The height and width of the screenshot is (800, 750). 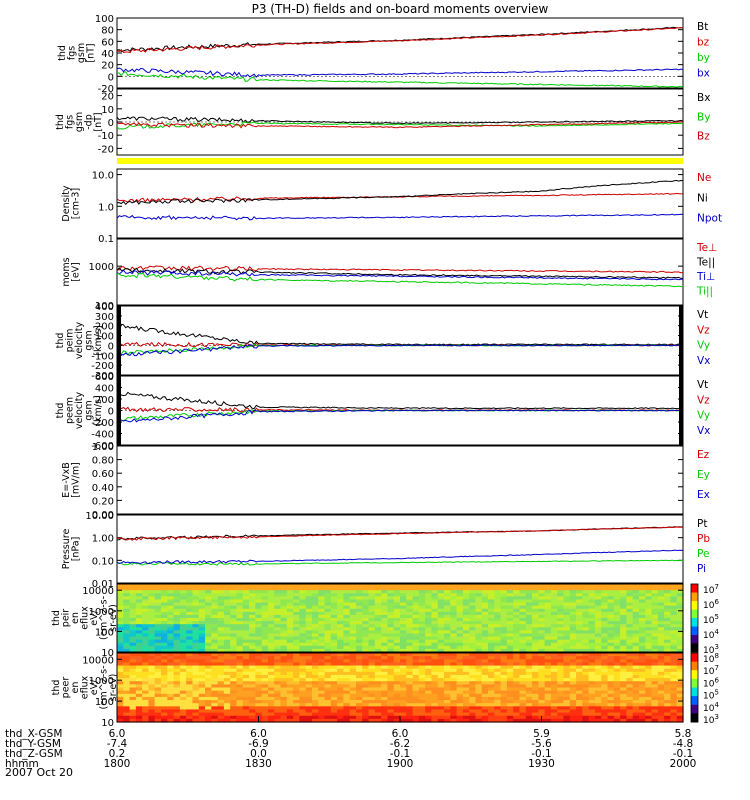 I want to click on x-row-value: -6.2, so click(x=400, y=744).